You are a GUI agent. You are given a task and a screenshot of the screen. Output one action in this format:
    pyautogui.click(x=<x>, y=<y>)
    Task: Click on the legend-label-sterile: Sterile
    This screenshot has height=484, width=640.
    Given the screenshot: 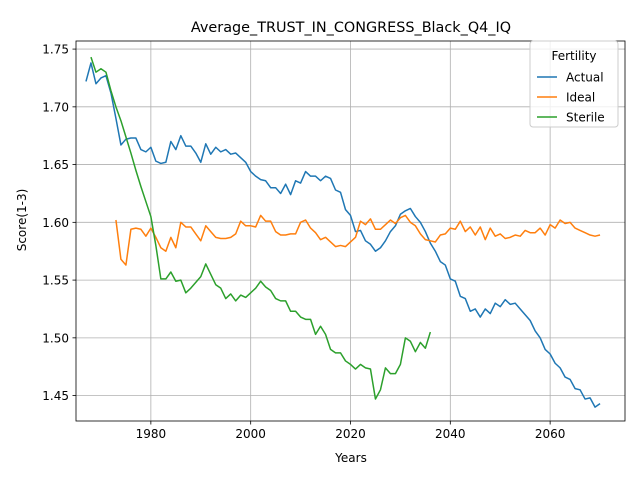 What is the action you would take?
    pyautogui.click(x=585, y=118)
    